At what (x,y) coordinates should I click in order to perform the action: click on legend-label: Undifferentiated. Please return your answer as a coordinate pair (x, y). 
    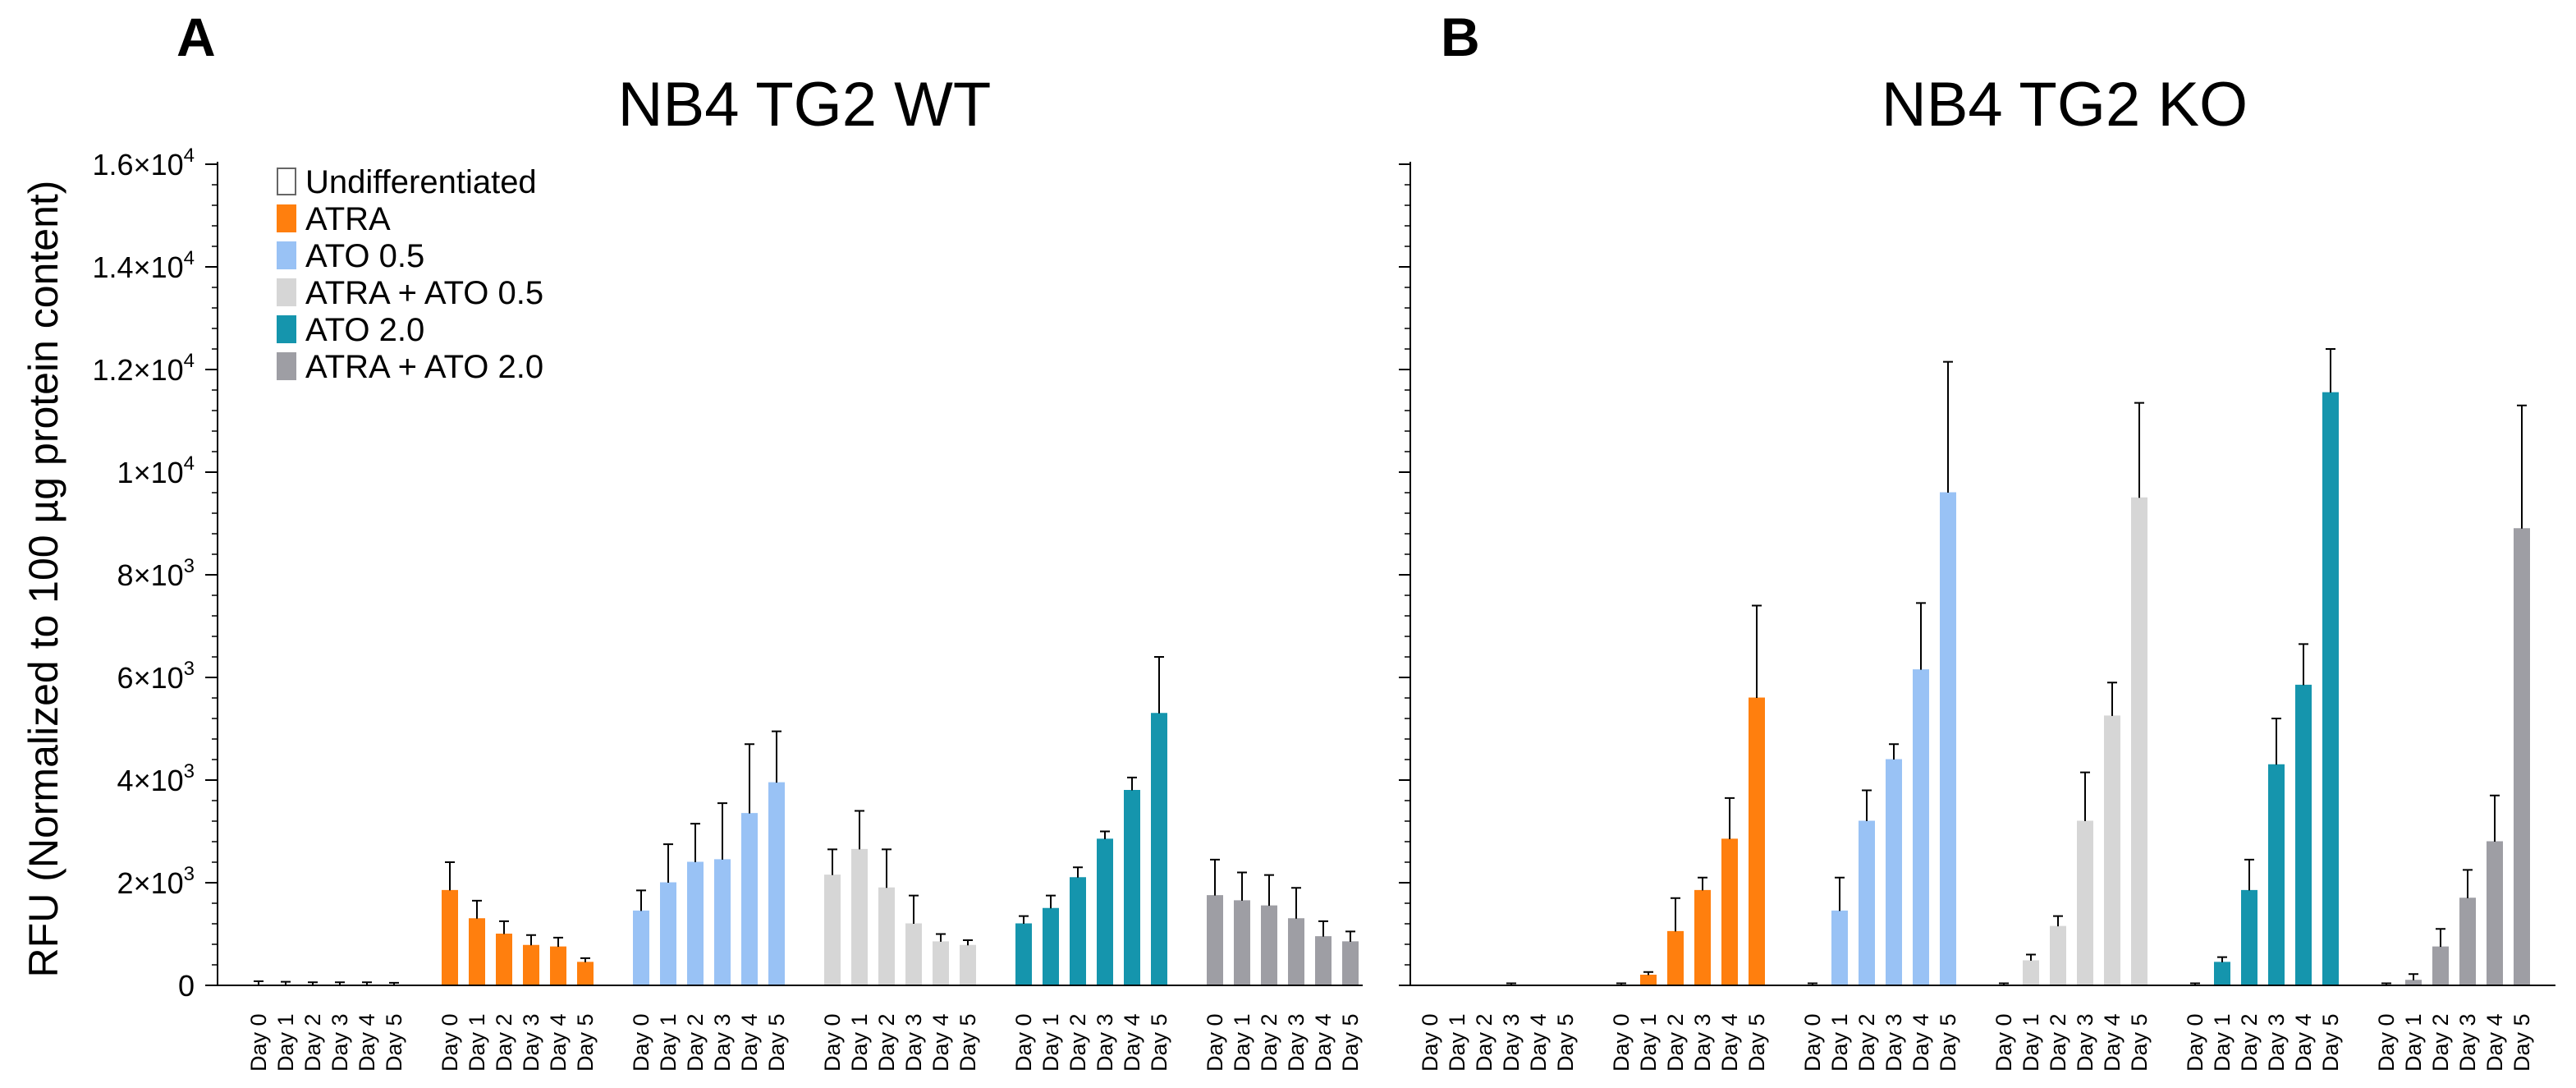
    Looking at the image, I should click on (421, 182).